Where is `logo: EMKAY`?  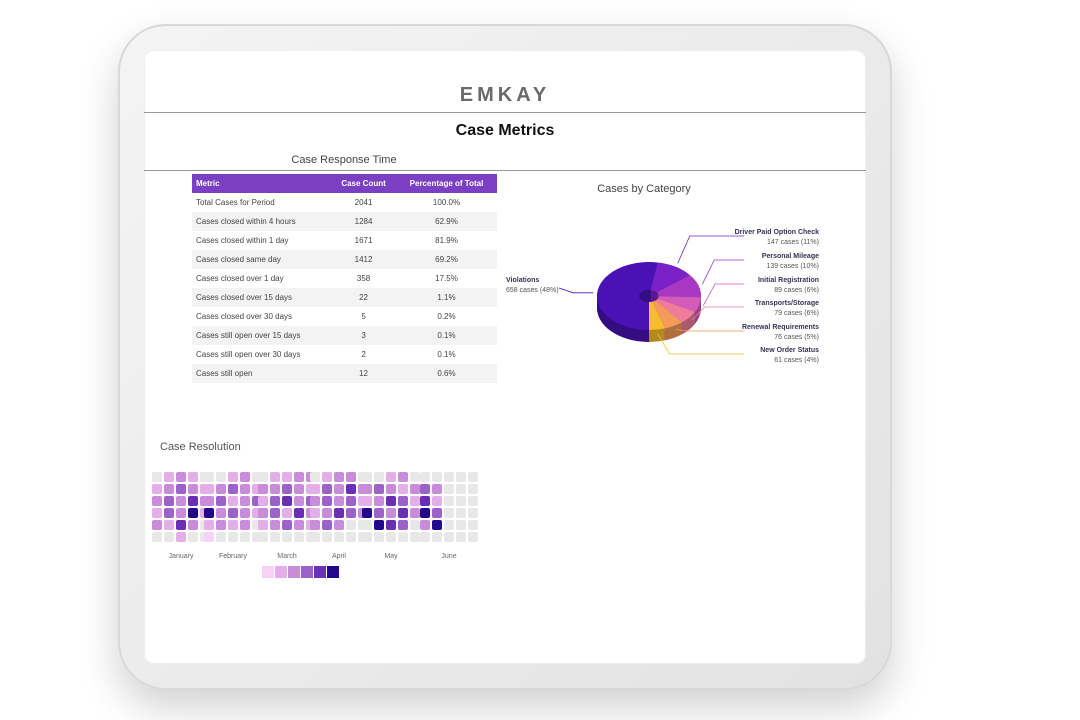
logo: EMKAY is located at coordinates (505, 95).